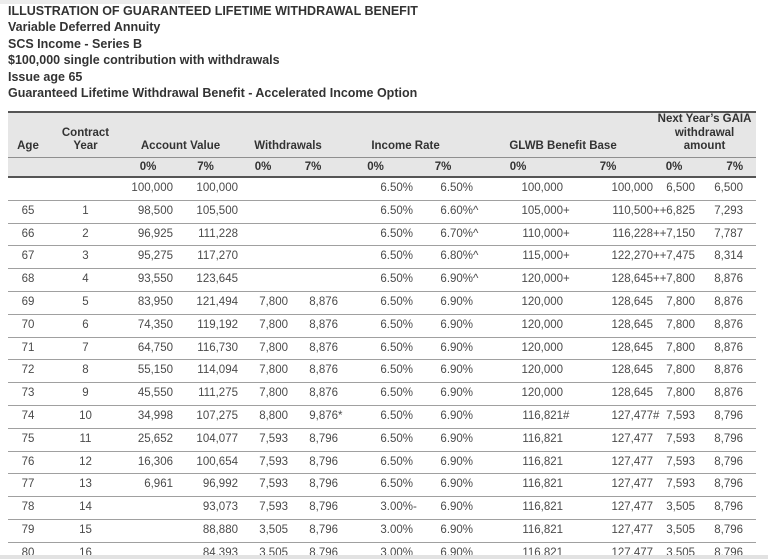 The width and height of the screenshot is (768, 559). What do you see at coordinates (85, 349) in the screenshot?
I see `contract-year-cell: 7` at bounding box center [85, 349].